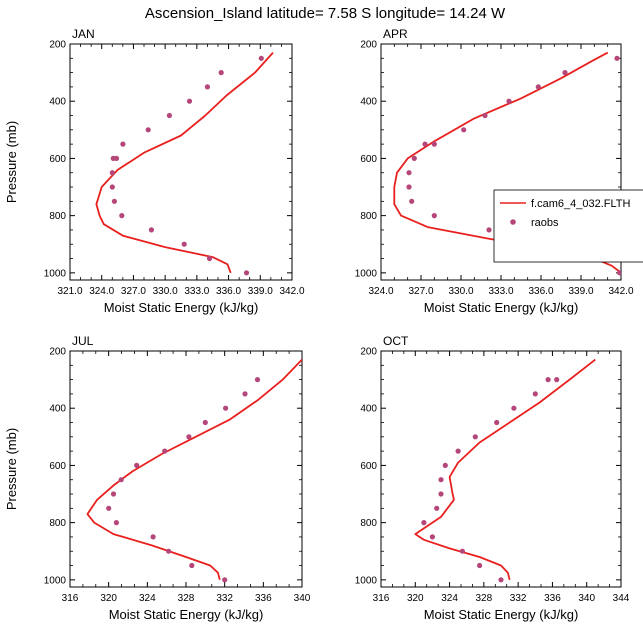  What do you see at coordinates (186, 598) in the screenshot?
I see `x-tick-label: 328` at bounding box center [186, 598].